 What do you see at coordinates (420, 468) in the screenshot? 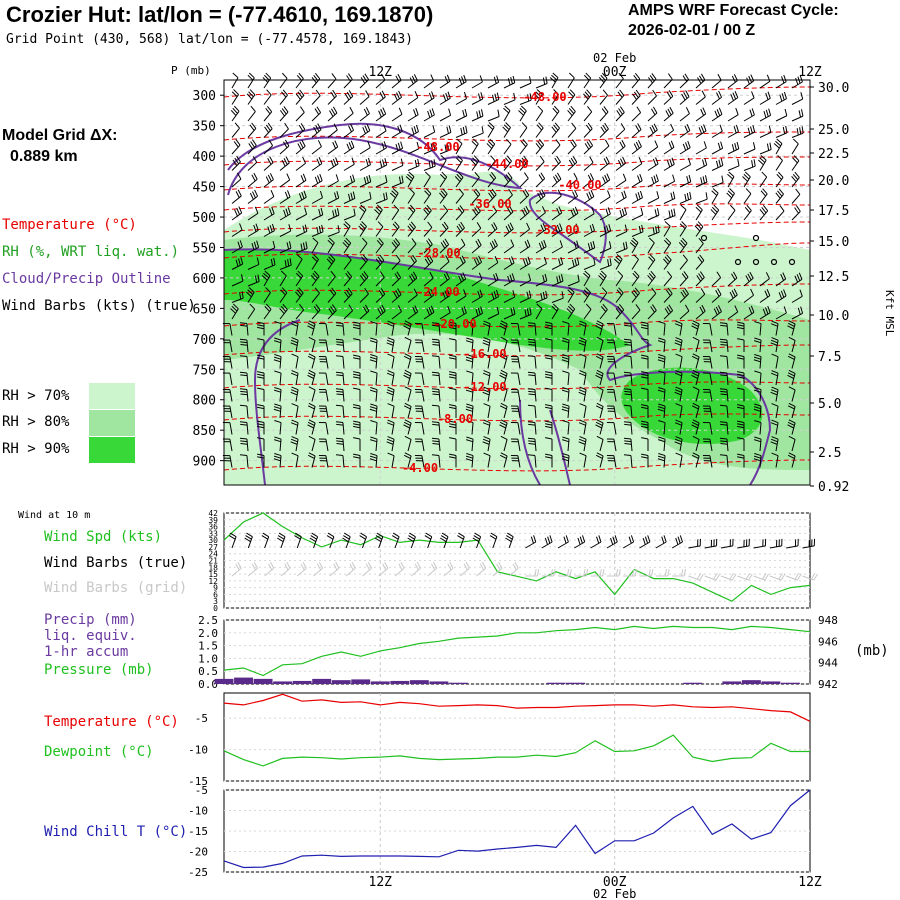
I see `isotherm-label: -4.00` at bounding box center [420, 468].